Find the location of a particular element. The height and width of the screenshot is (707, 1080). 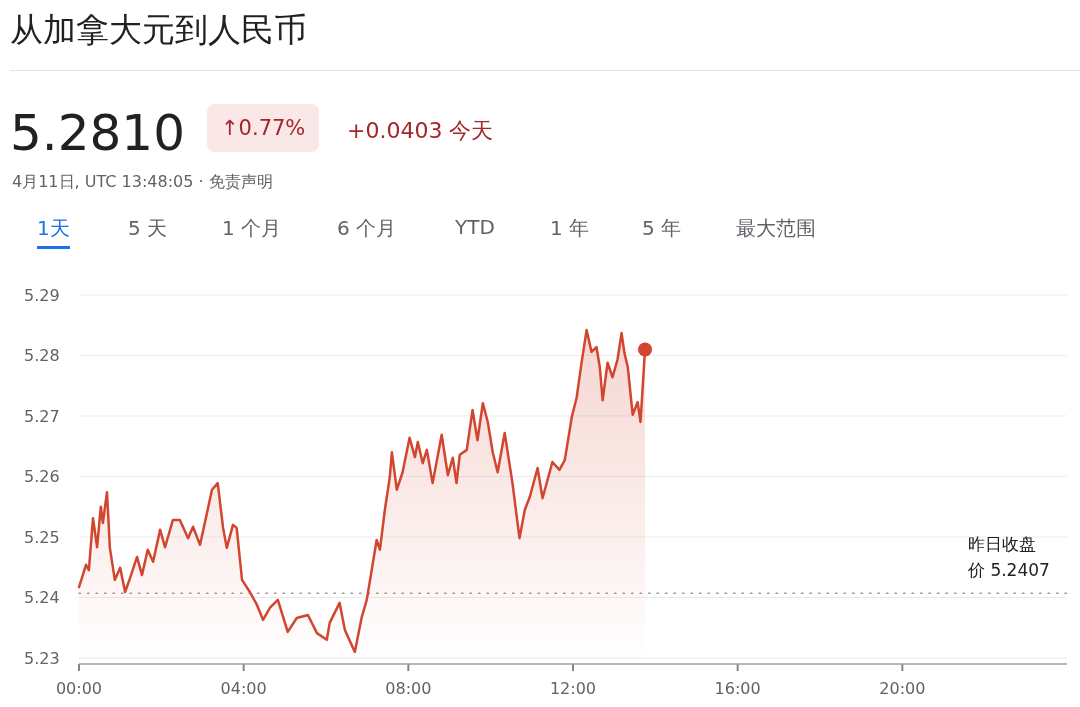

annotation: ↑0.77% is located at coordinates (263, 128).